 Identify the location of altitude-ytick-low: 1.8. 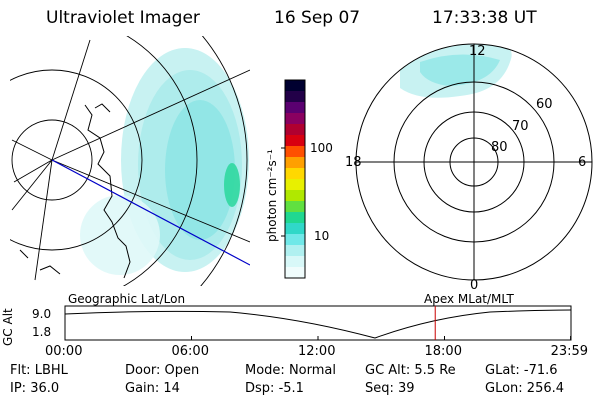
(42, 332).